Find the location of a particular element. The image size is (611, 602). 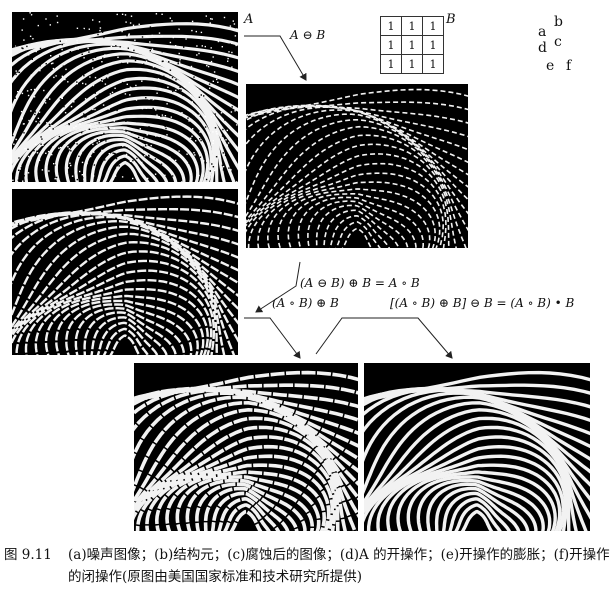

struct-cell: 1 is located at coordinates (391, 26).